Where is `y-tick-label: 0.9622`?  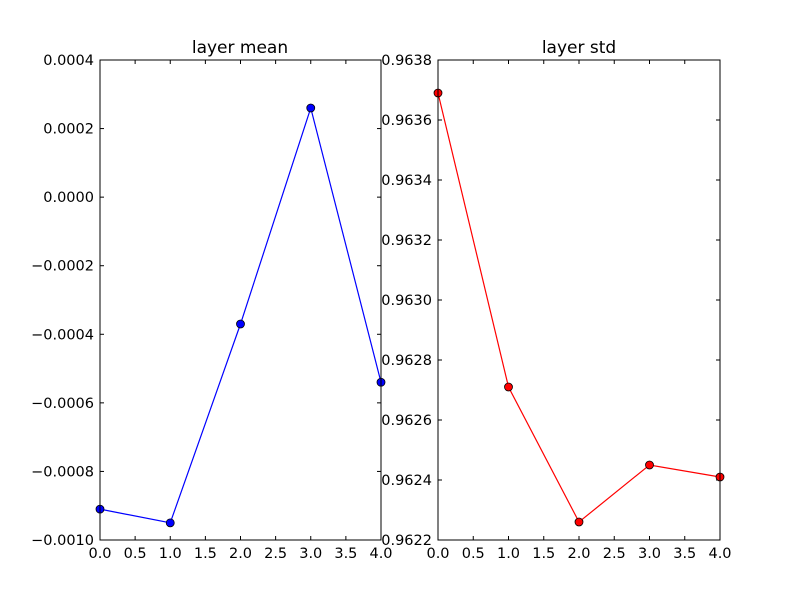
y-tick-label: 0.9622 is located at coordinates (406, 541).